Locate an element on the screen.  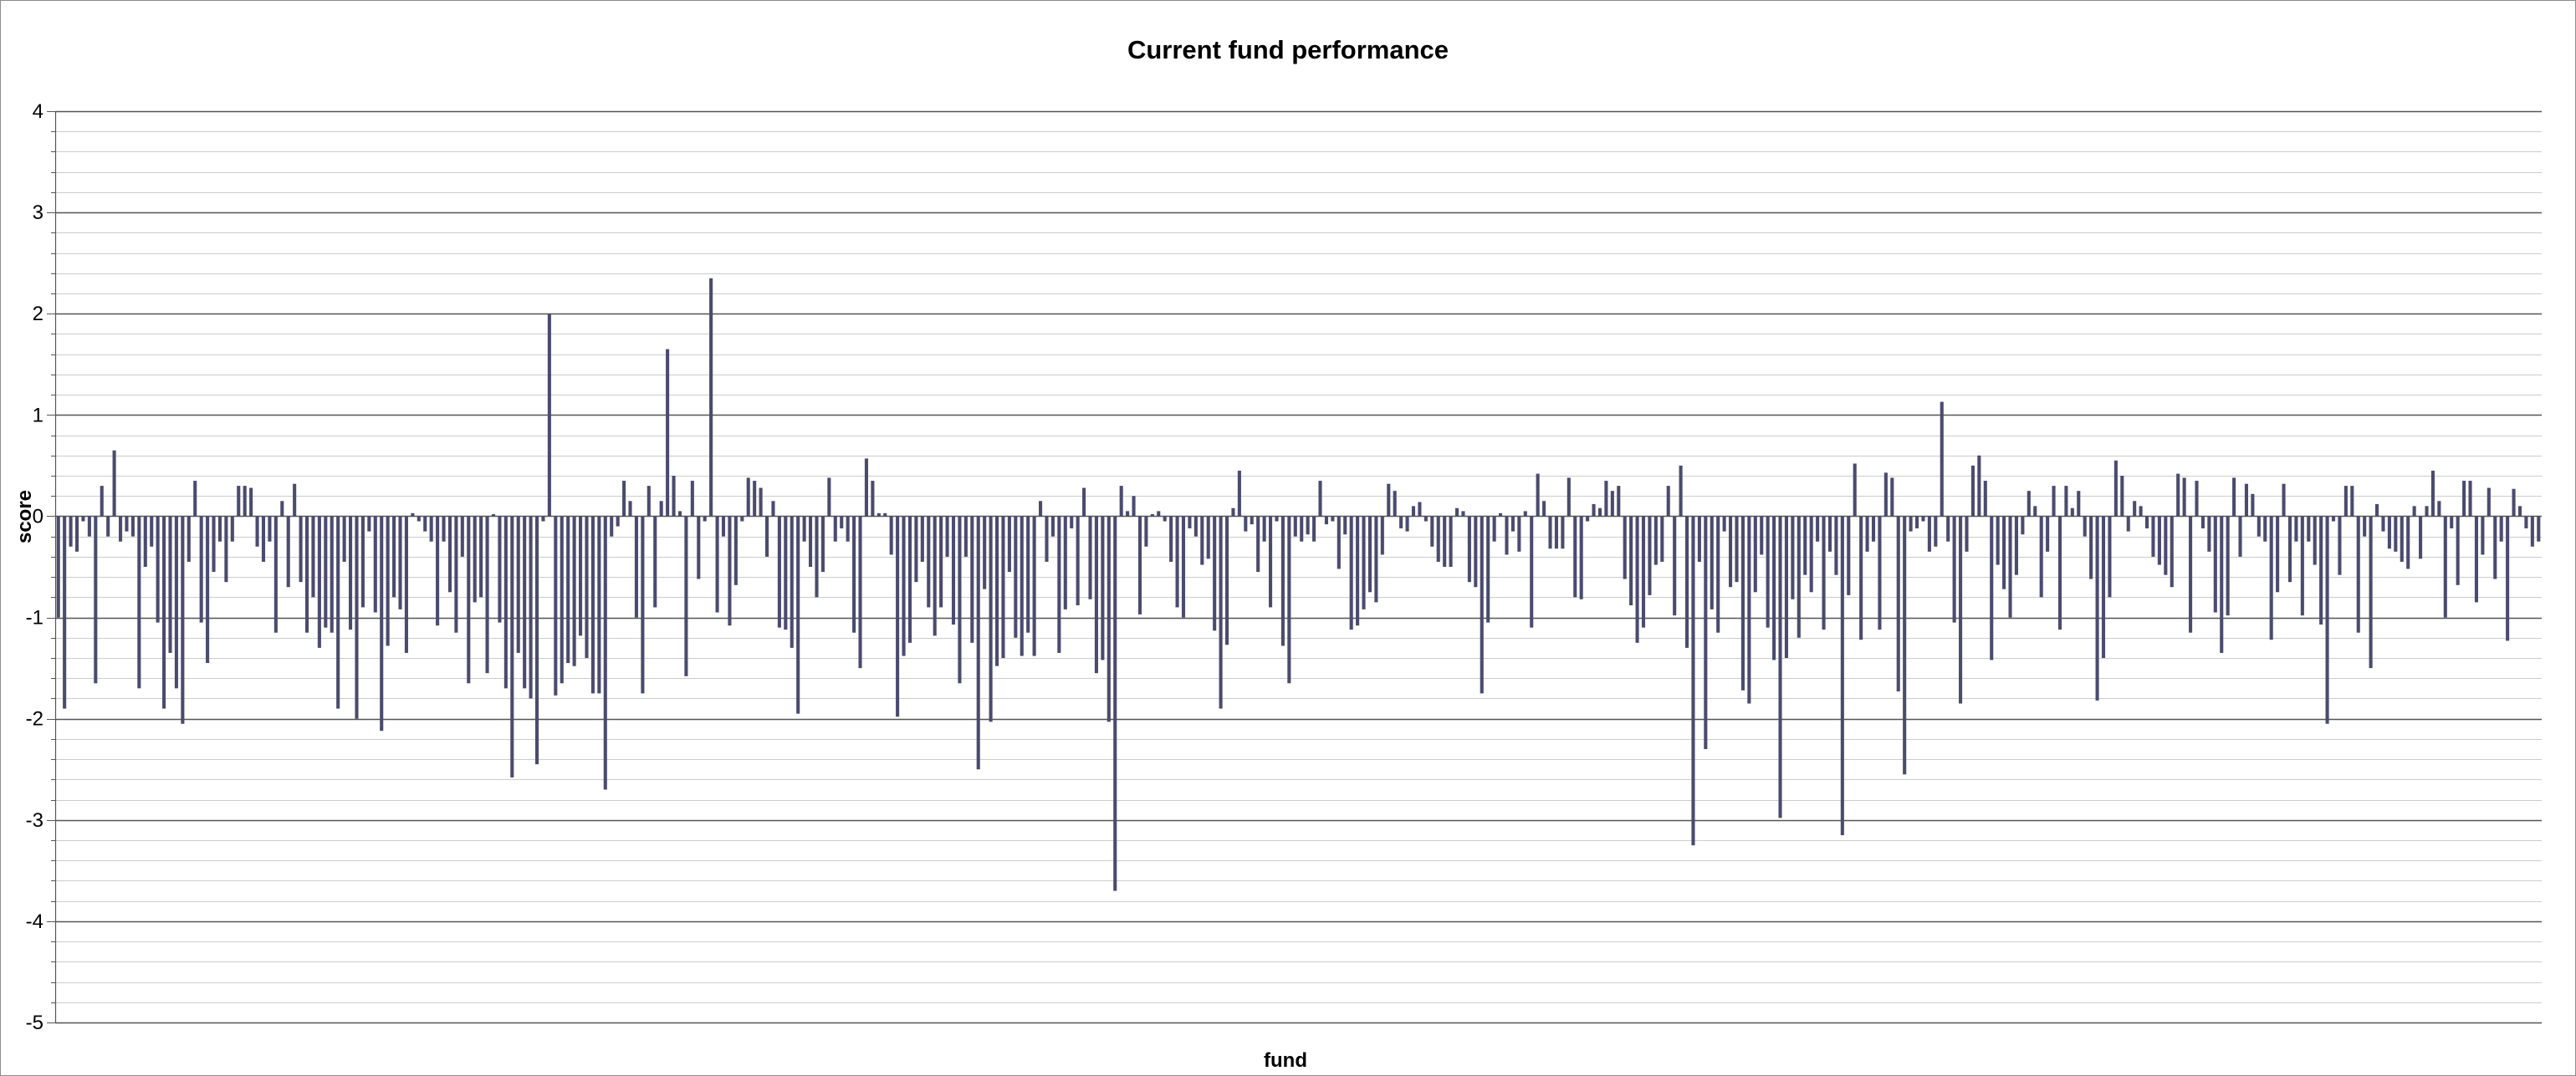
y-tick-label: 0 is located at coordinates (38, 517).